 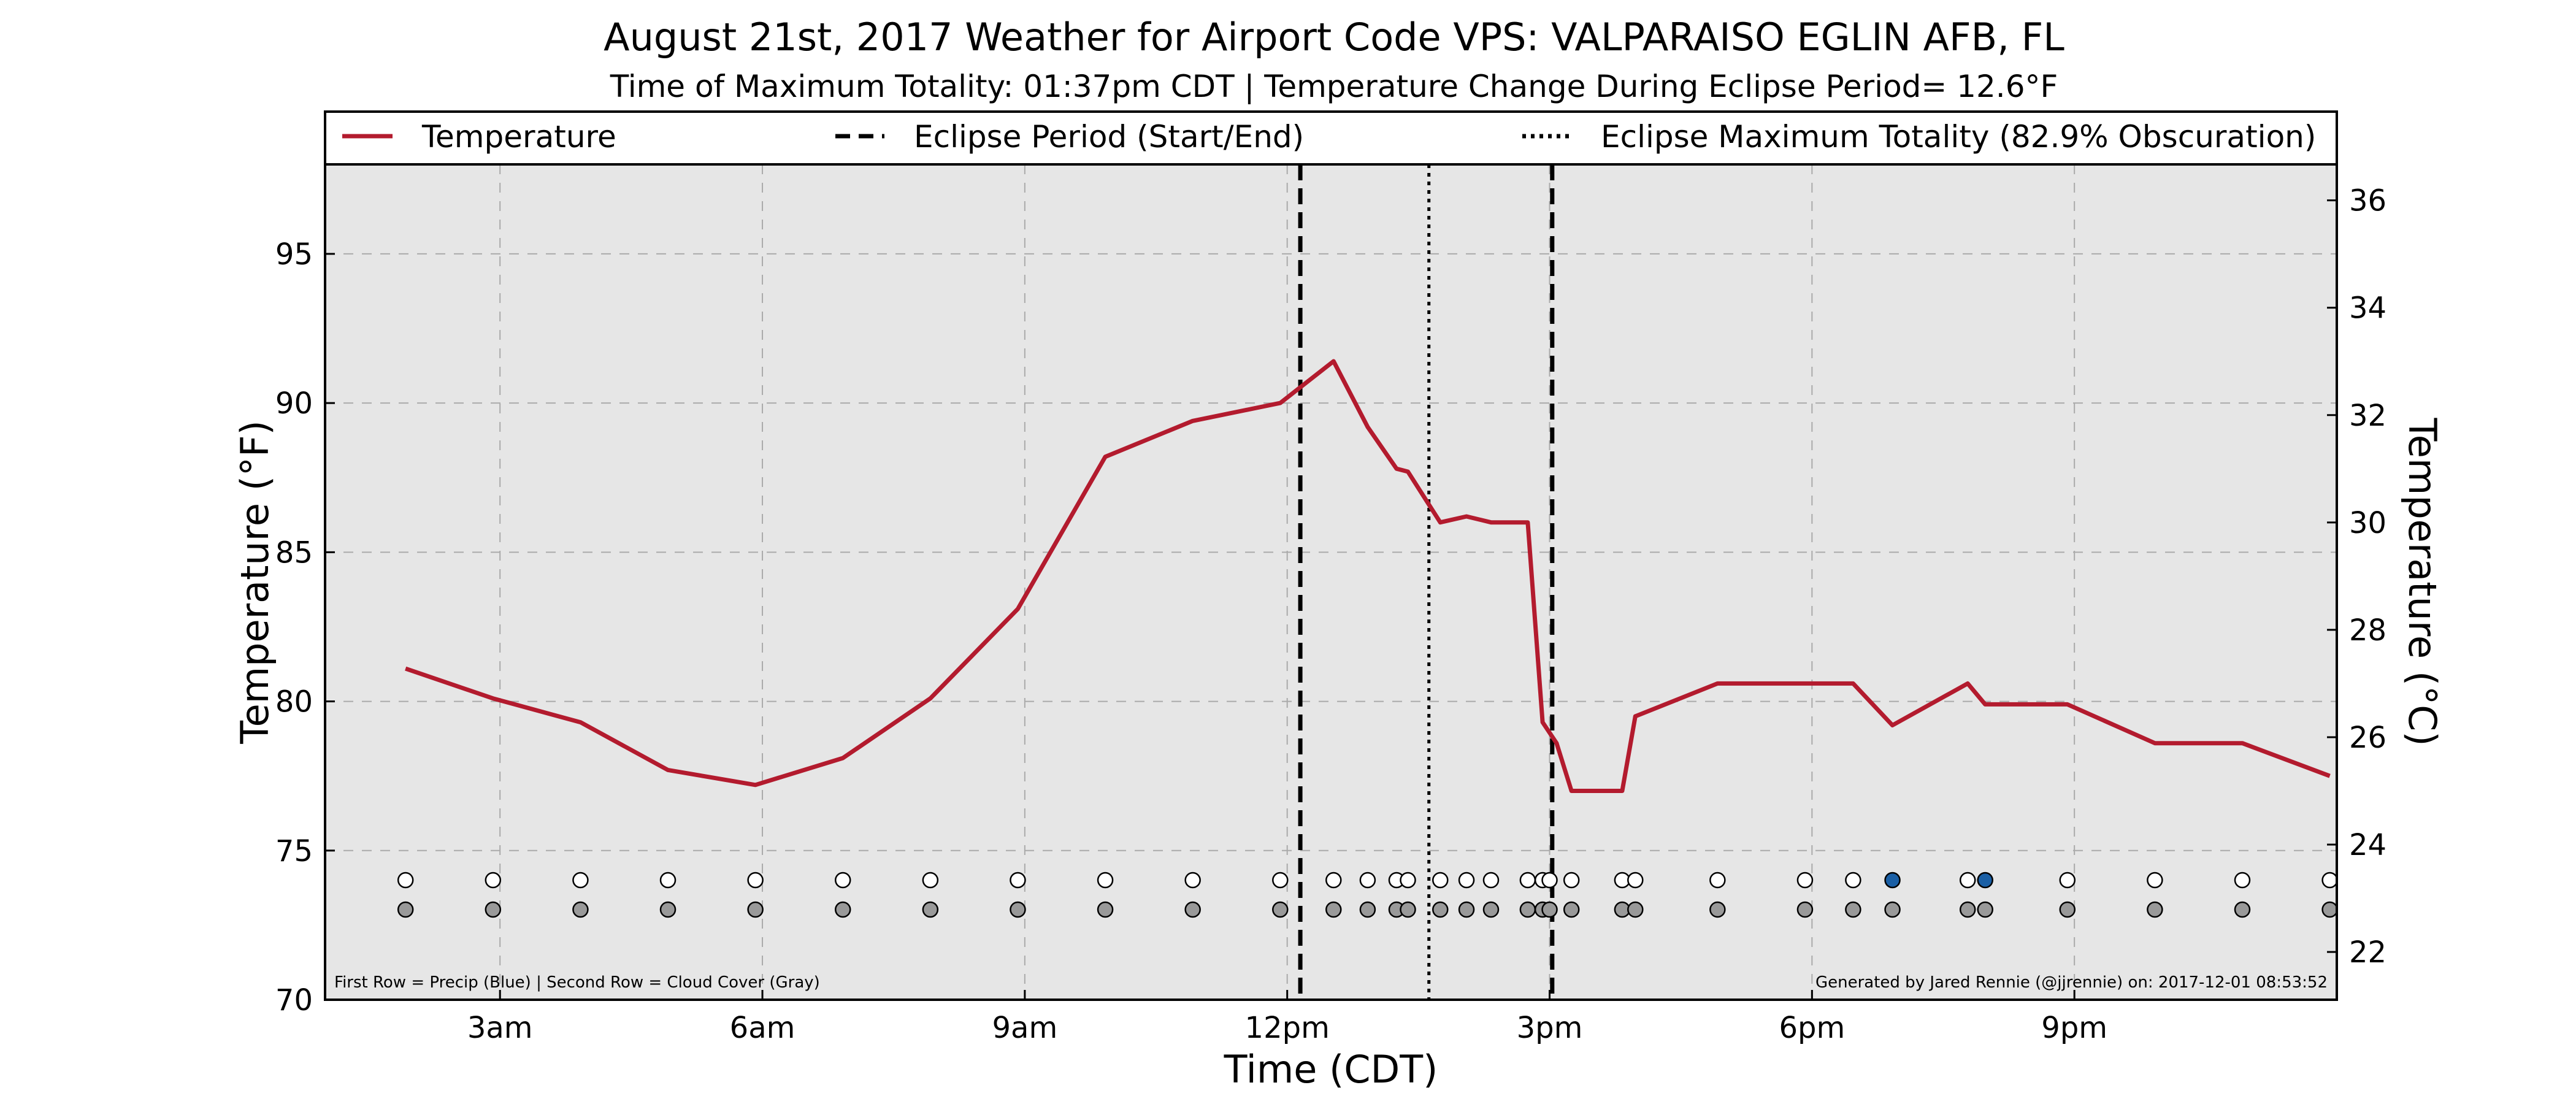 I want to click on x-tick-label: 9am, so click(x=1025, y=1028).